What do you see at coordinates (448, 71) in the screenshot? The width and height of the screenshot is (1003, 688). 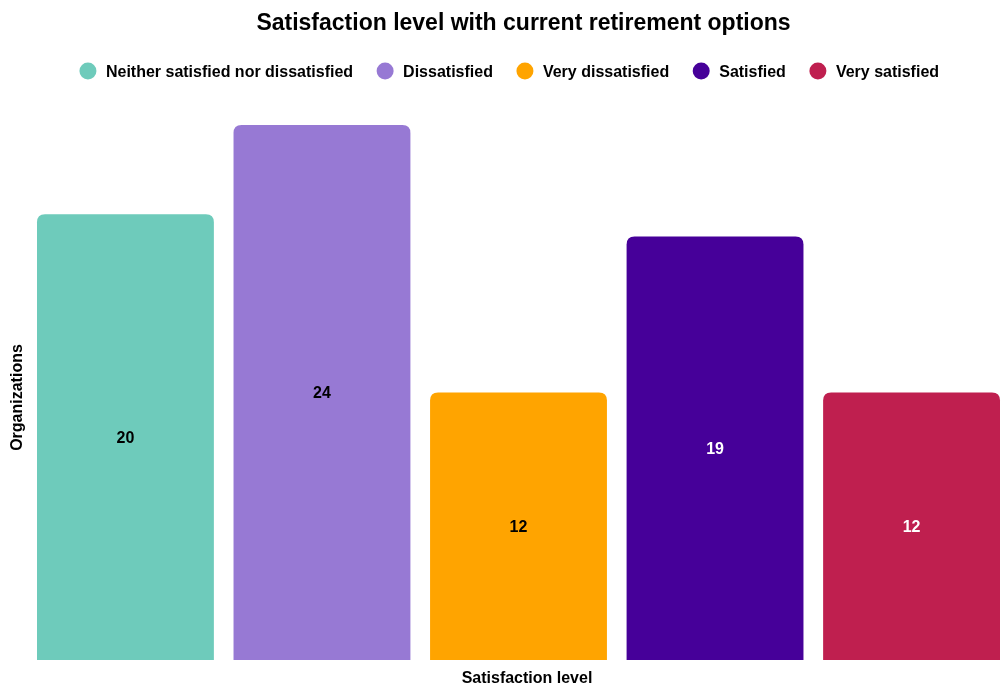 I see `legend-label: Dissatisfied` at bounding box center [448, 71].